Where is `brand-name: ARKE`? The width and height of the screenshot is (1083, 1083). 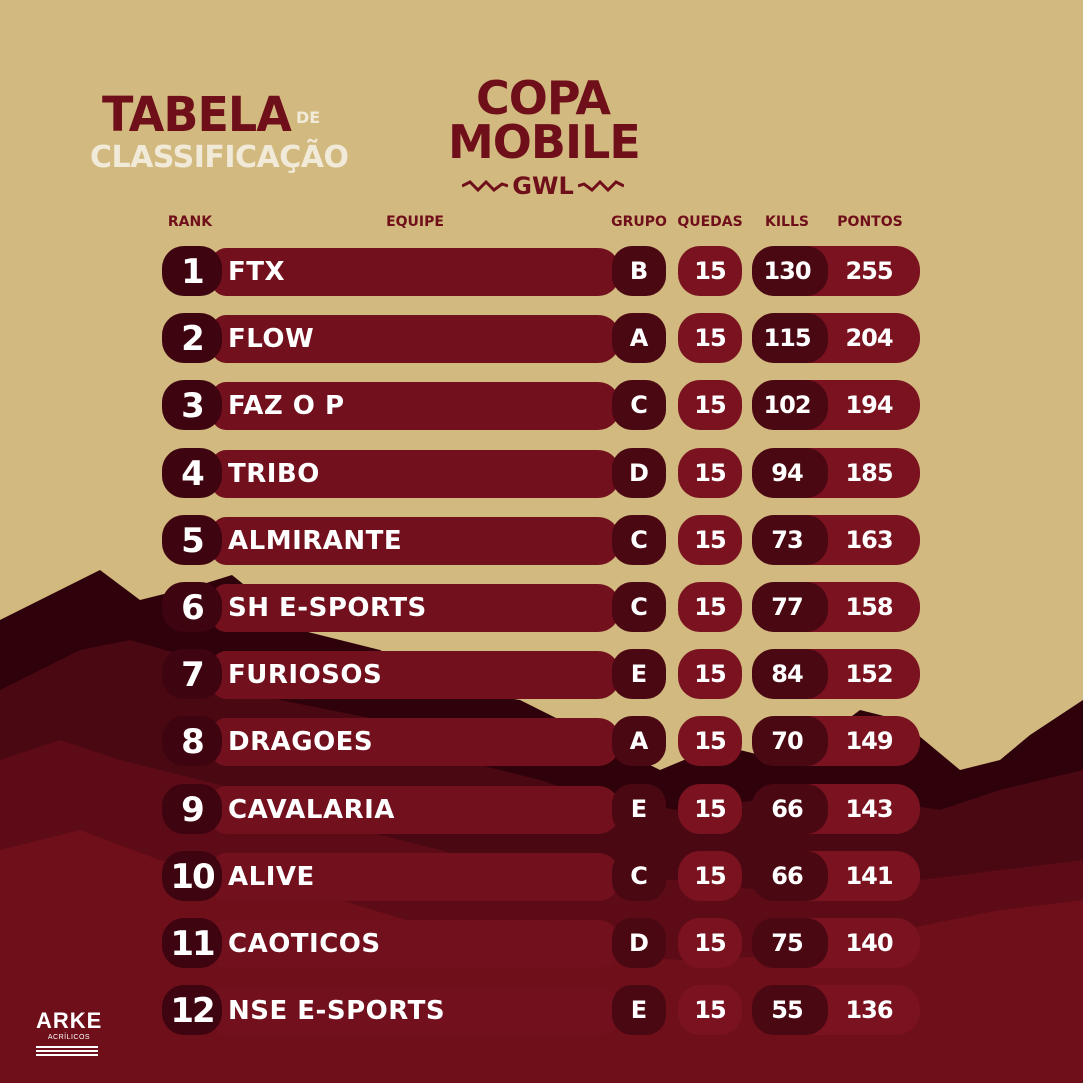 brand-name: ARKE is located at coordinates (69, 1020).